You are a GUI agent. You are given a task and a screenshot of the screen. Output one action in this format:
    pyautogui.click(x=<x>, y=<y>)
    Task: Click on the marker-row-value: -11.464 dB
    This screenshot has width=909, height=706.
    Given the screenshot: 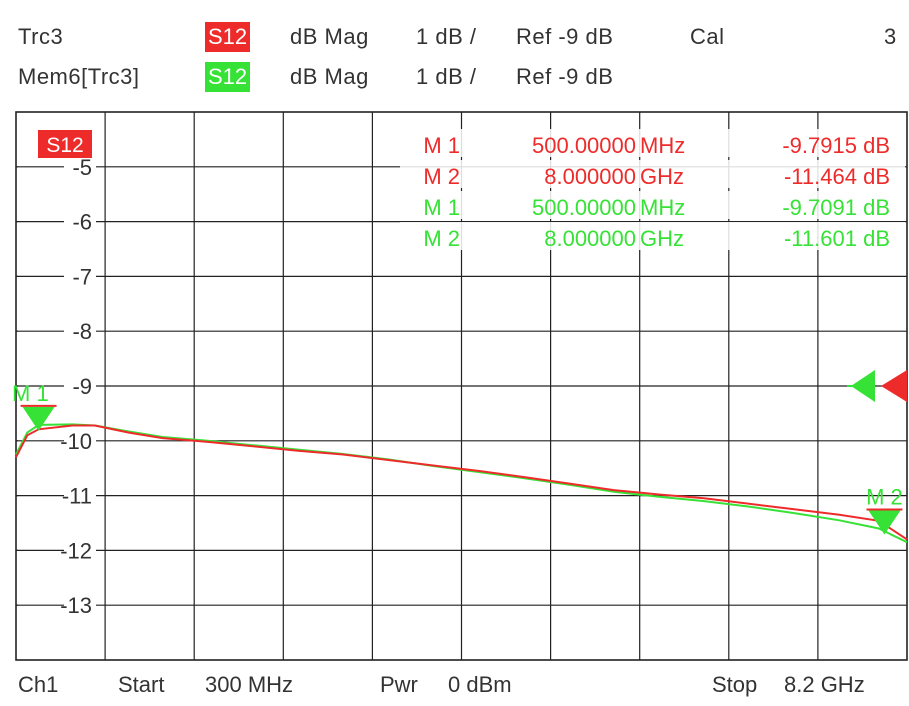 What is the action you would take?
    pyautogui.click(x=837, y=176)
    